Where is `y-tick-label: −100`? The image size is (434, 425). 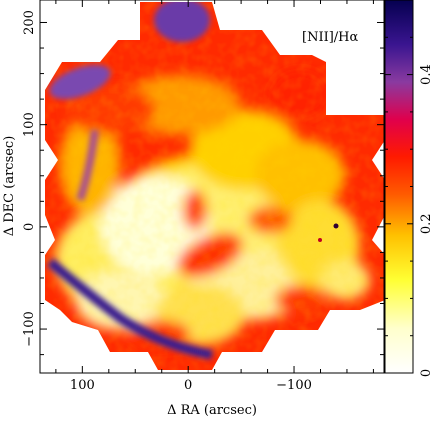
y-tick-label: −100 is located at coordinates (29, 329).